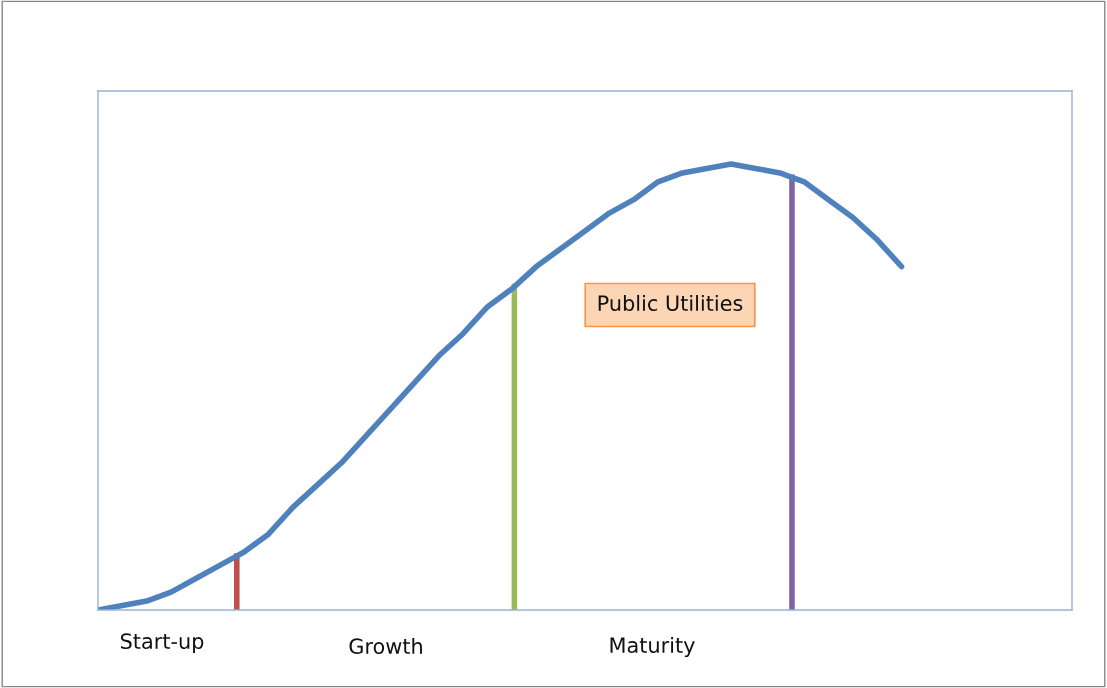 The width and height of the screenshot is (1107, 688). I want to click on text: Maturity, so click(652, 647).